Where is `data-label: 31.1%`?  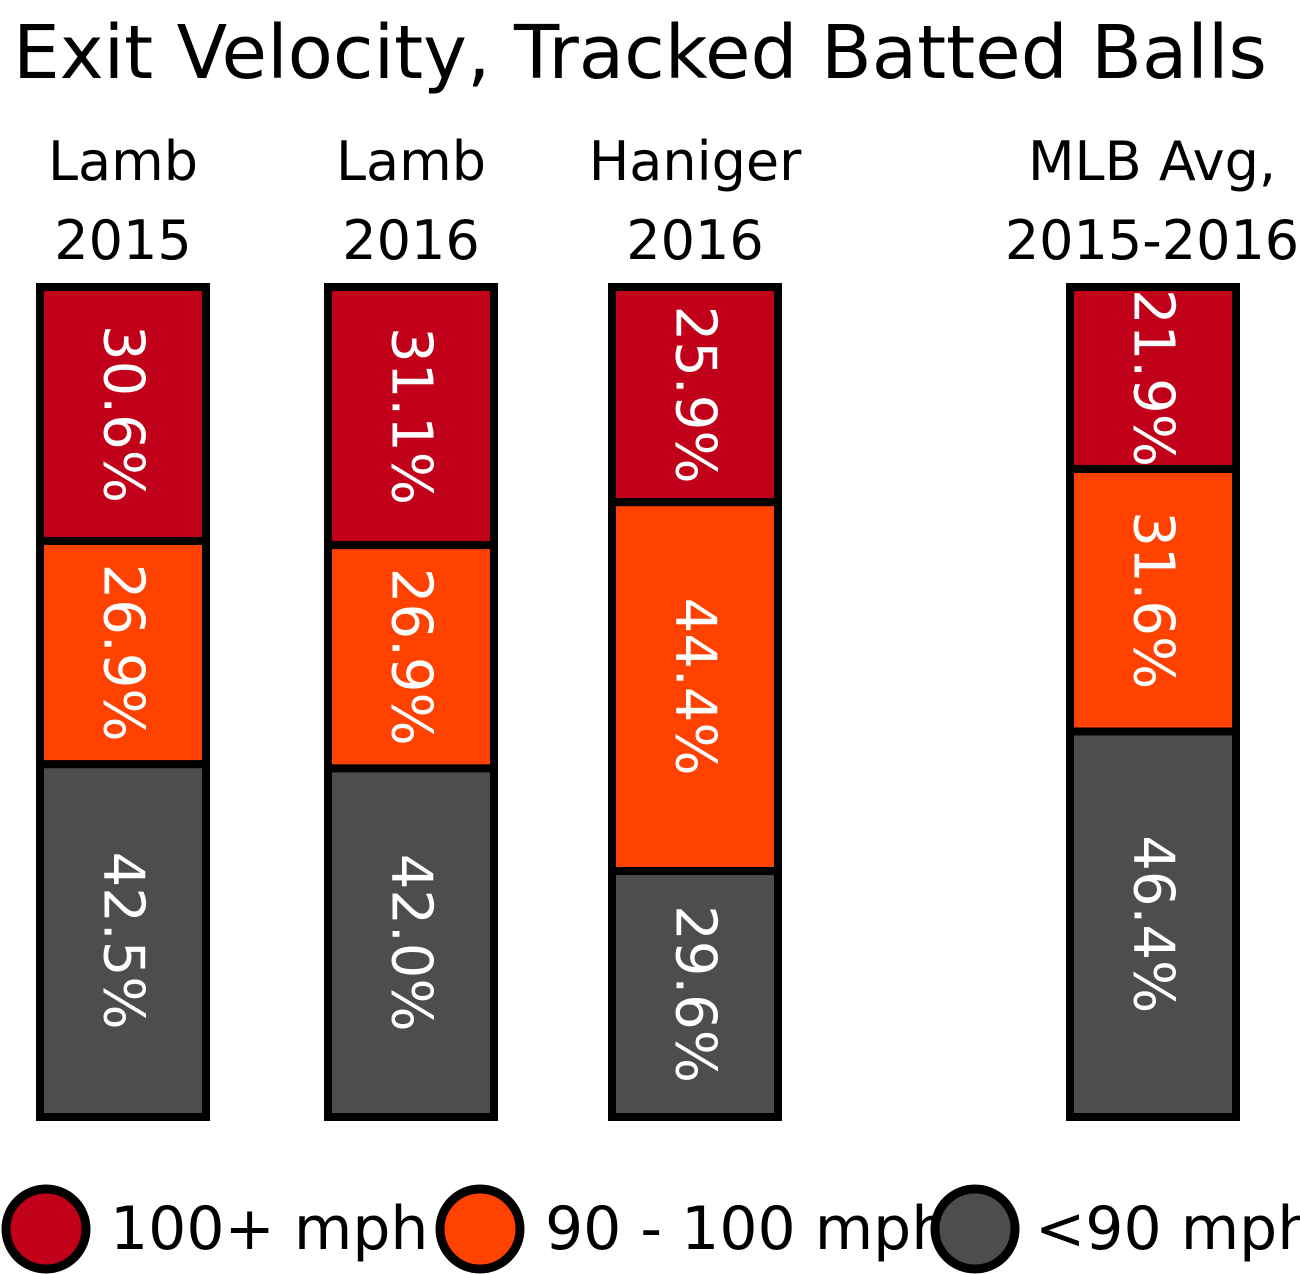
data-label: 31.1% is located at coordinates (411, 416).